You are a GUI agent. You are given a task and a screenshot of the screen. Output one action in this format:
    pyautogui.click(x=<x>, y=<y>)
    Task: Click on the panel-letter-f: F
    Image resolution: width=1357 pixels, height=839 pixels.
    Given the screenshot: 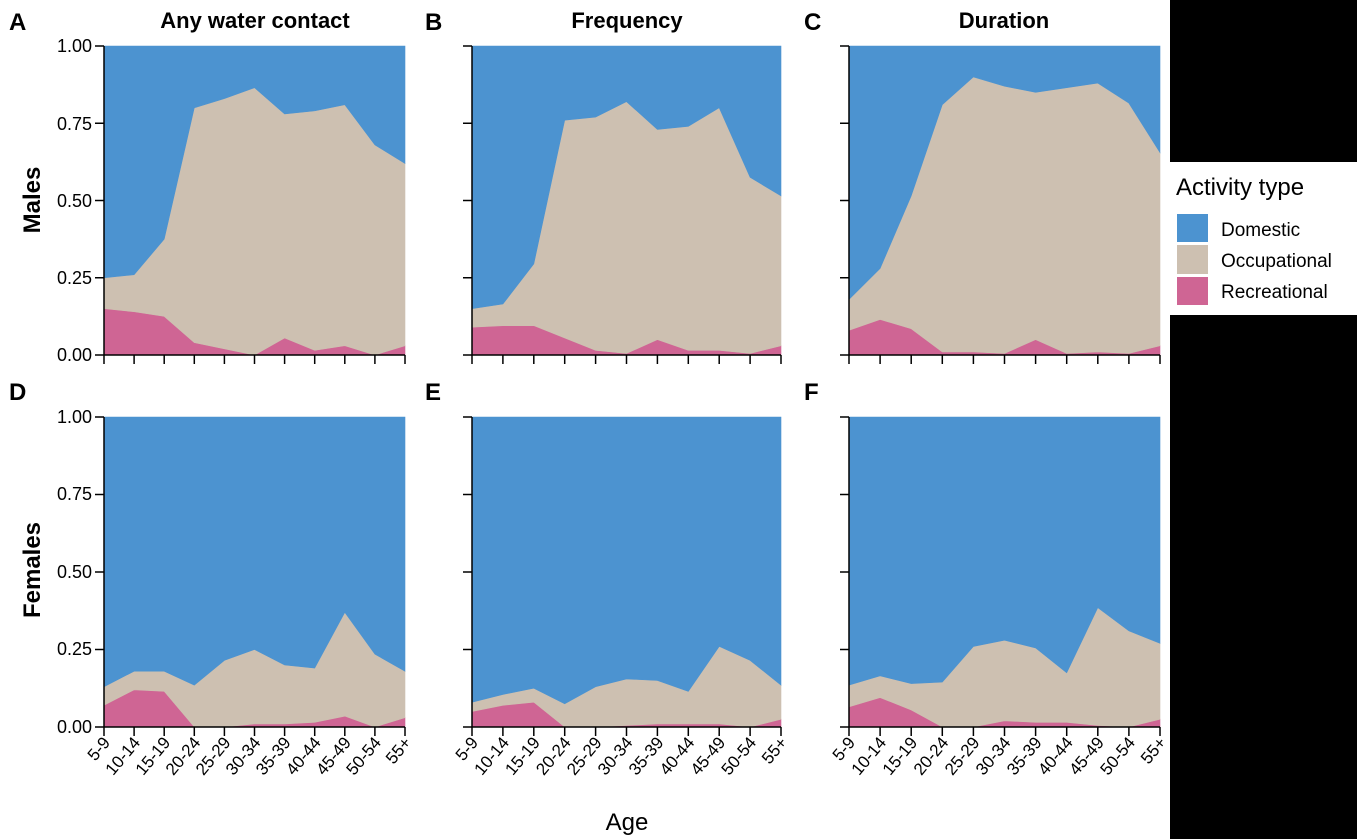 What is the action you would take?
    pyautogui.click(x=811, y=392)
    